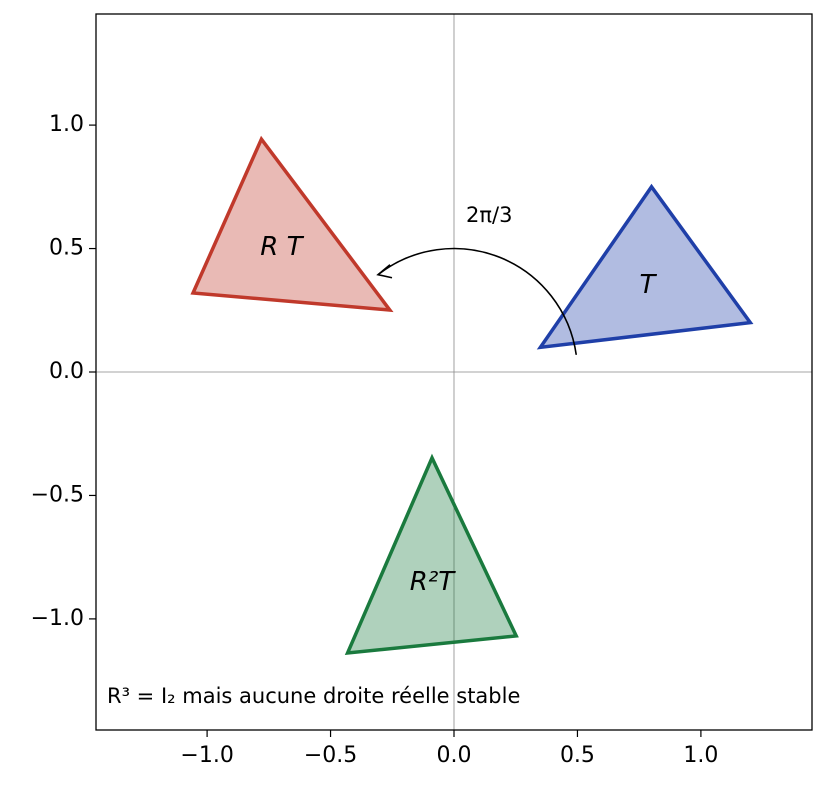 This screenshot has width=826, height=791. I want to click on y-tick-label: −0.5, so click(57, 494).